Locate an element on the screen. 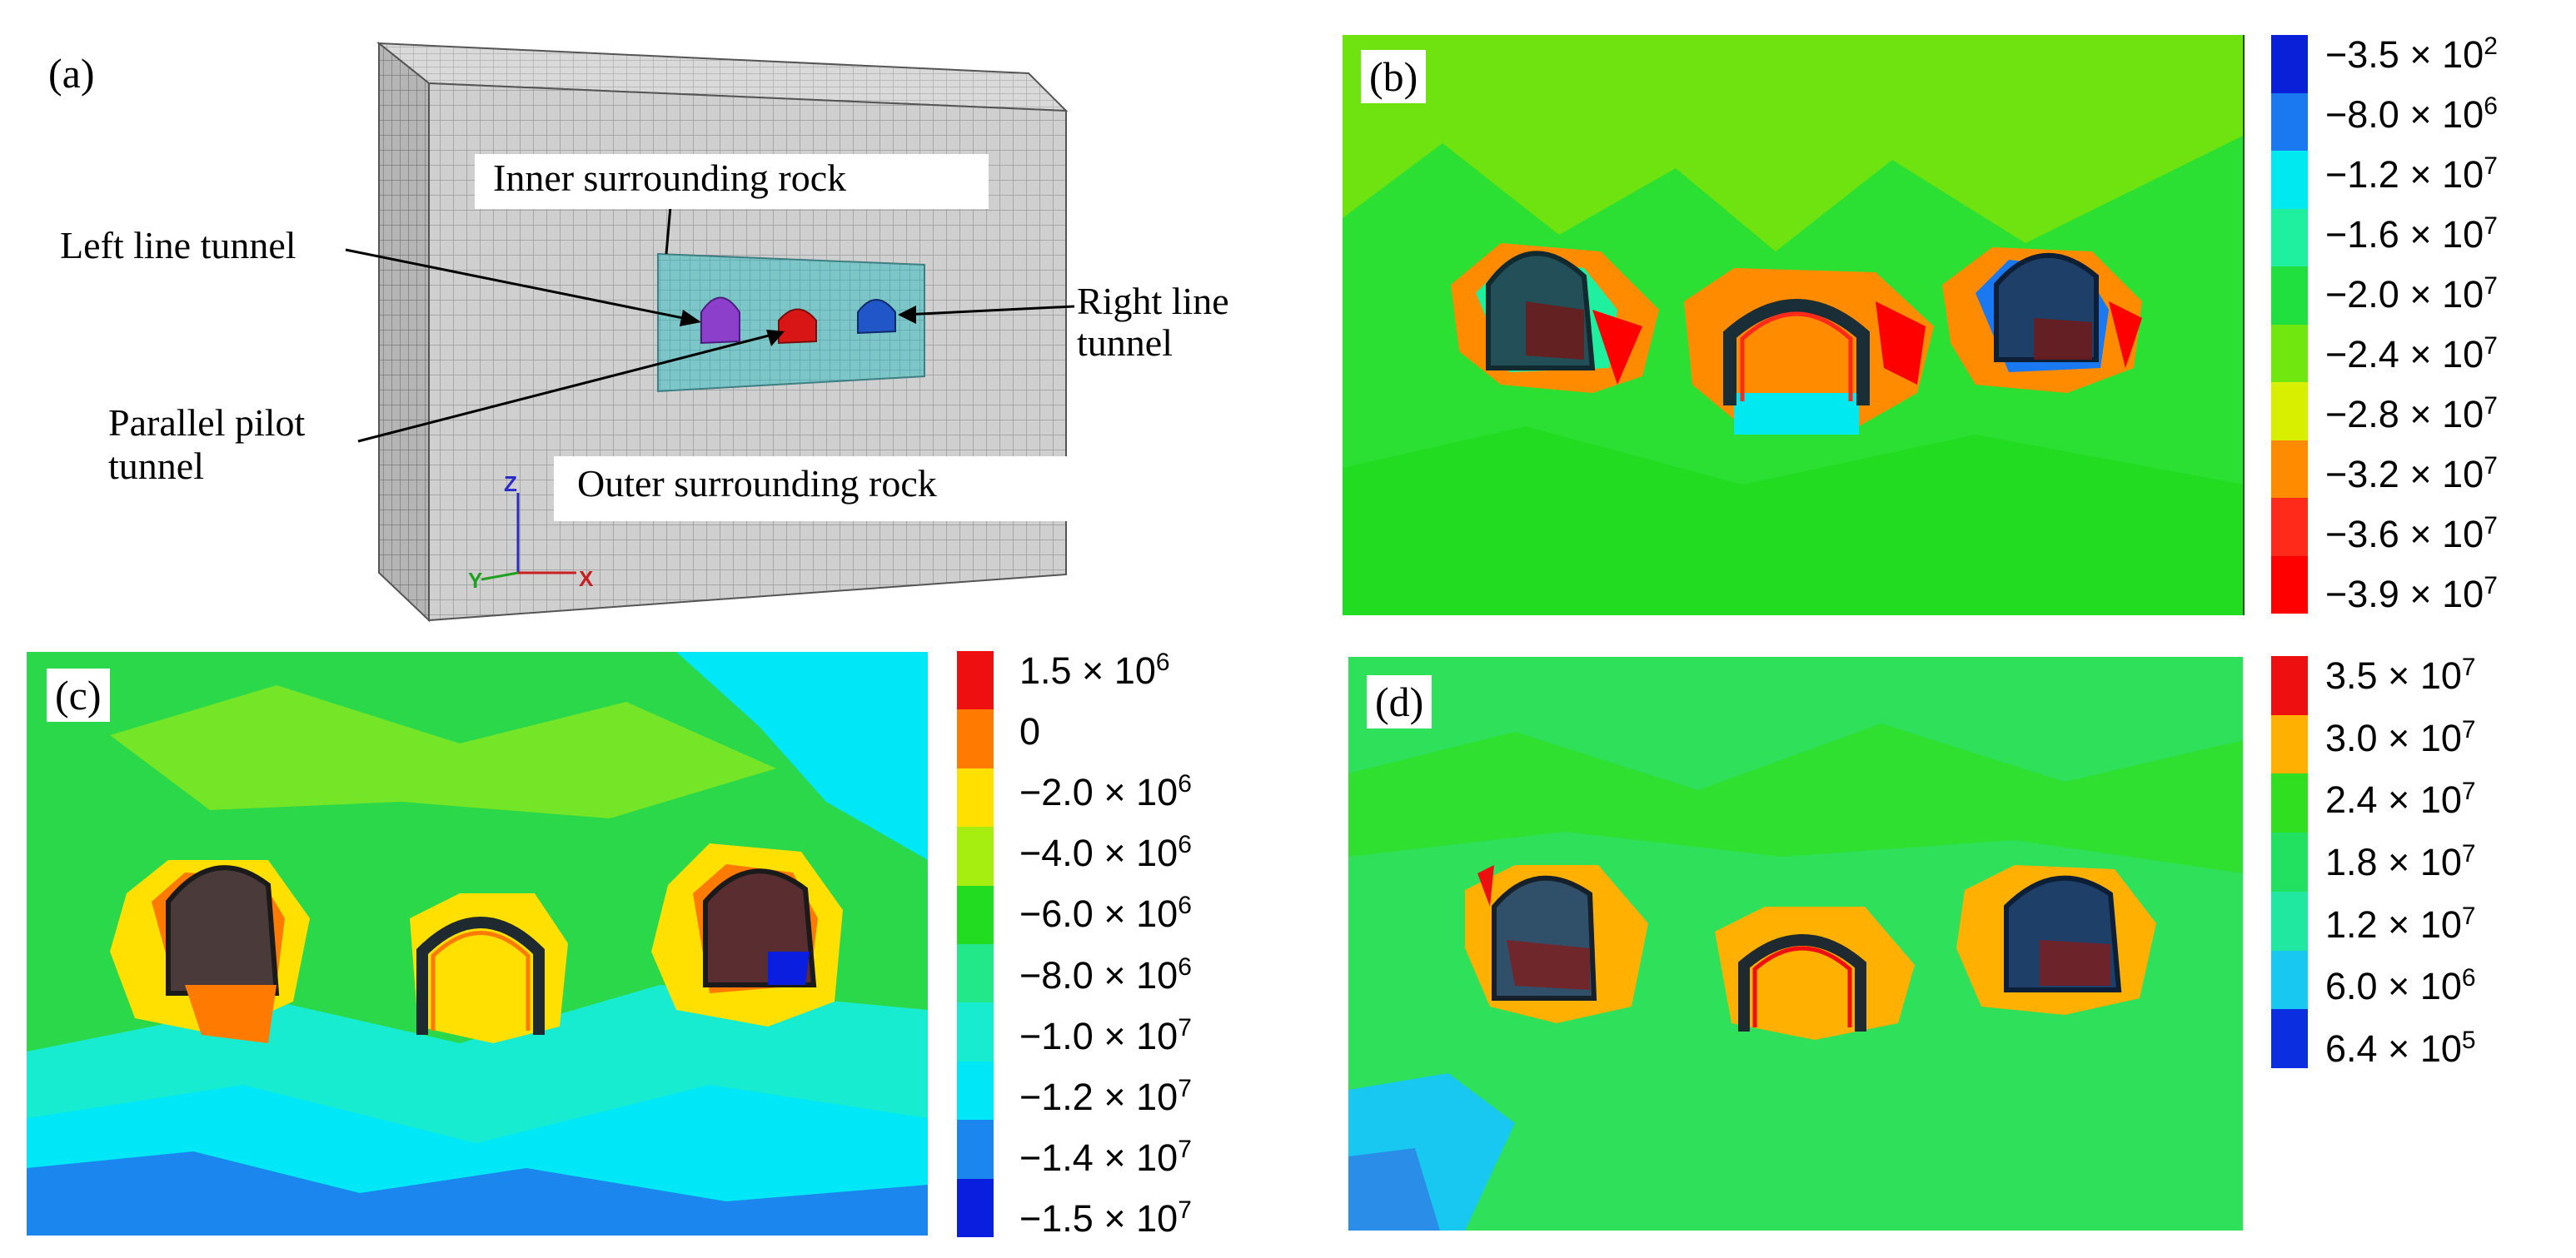 Image resolution: width=2576 pixels, height=1258 pixels. legend-b-exponent: 6 is located at coordinates (2491, 106).